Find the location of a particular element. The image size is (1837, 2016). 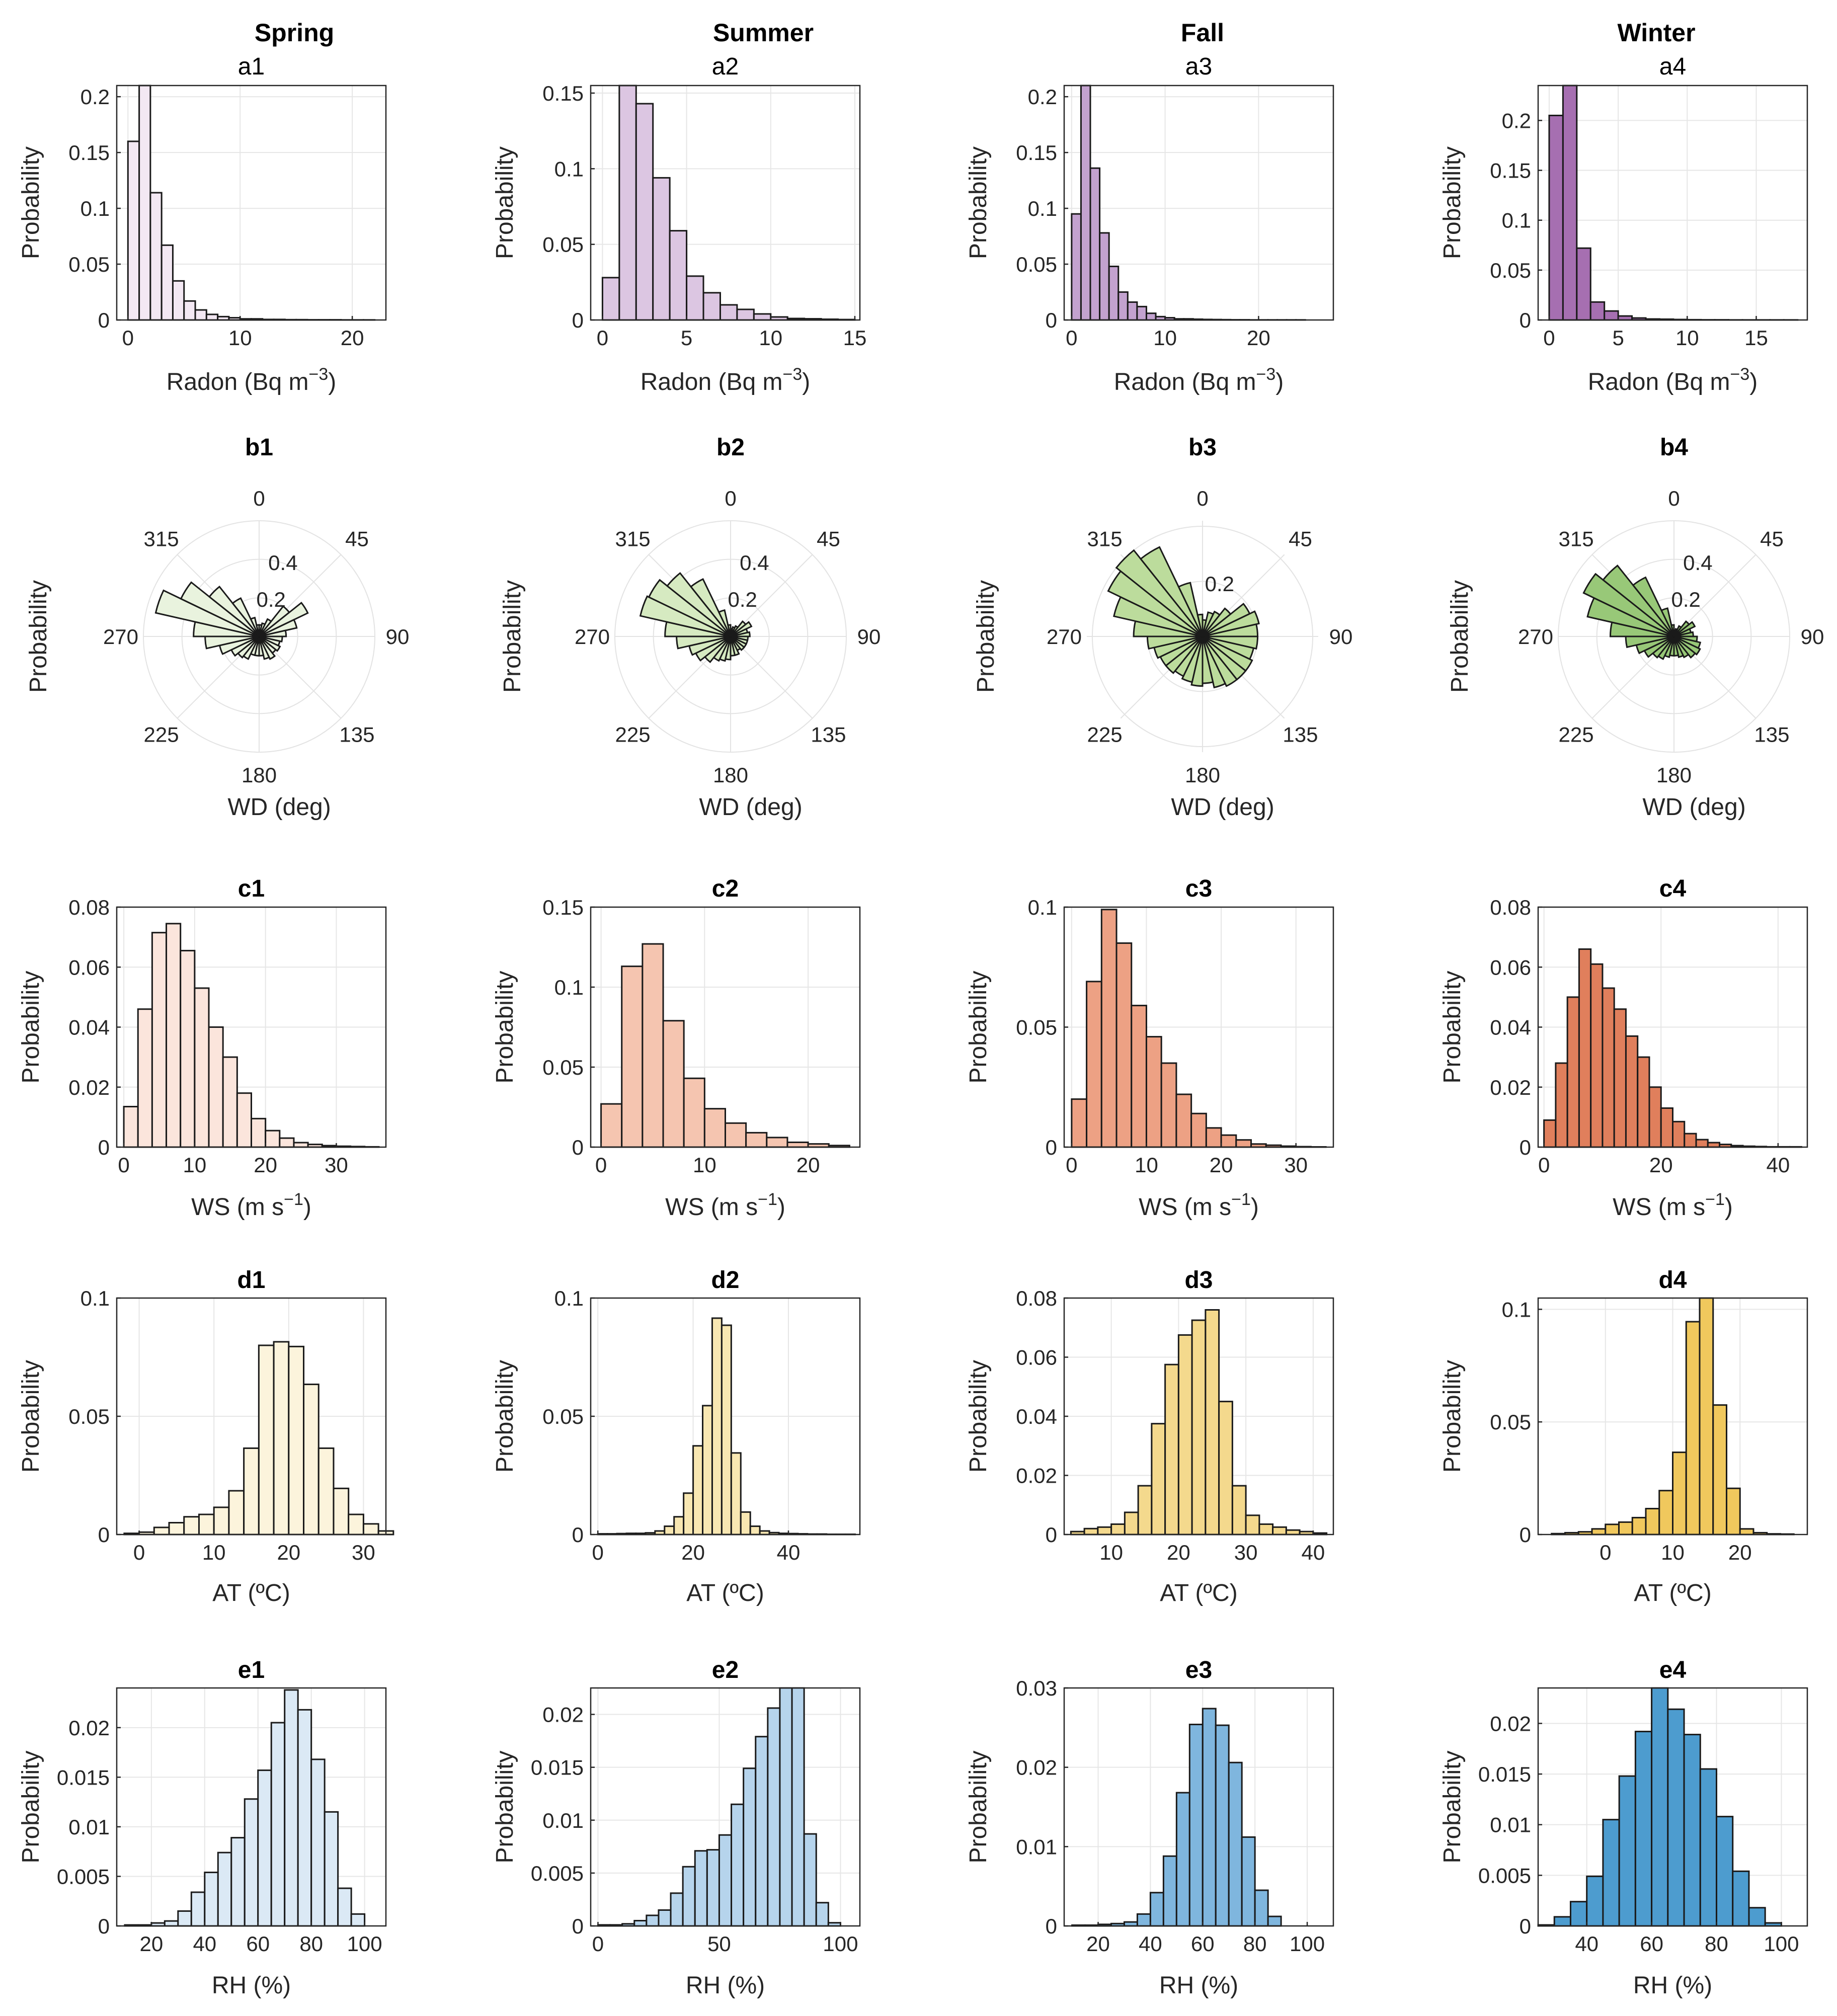

angle-label-b1-1: 45 is located at coordinates (357, 539).